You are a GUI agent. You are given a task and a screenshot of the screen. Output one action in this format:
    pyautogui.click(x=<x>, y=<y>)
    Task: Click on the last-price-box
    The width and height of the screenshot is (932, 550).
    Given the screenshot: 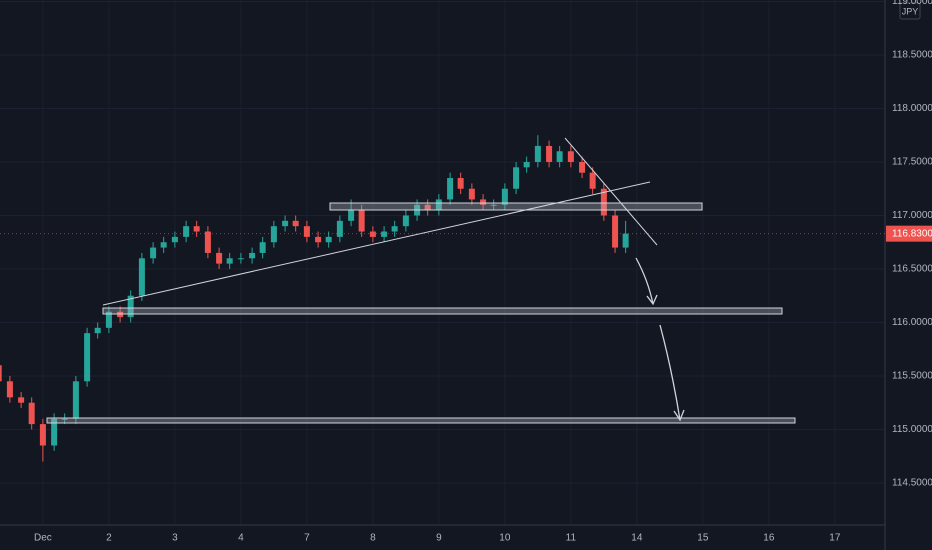 What is the action you would take?
    pyautogui.click(x=909, y=233)
    